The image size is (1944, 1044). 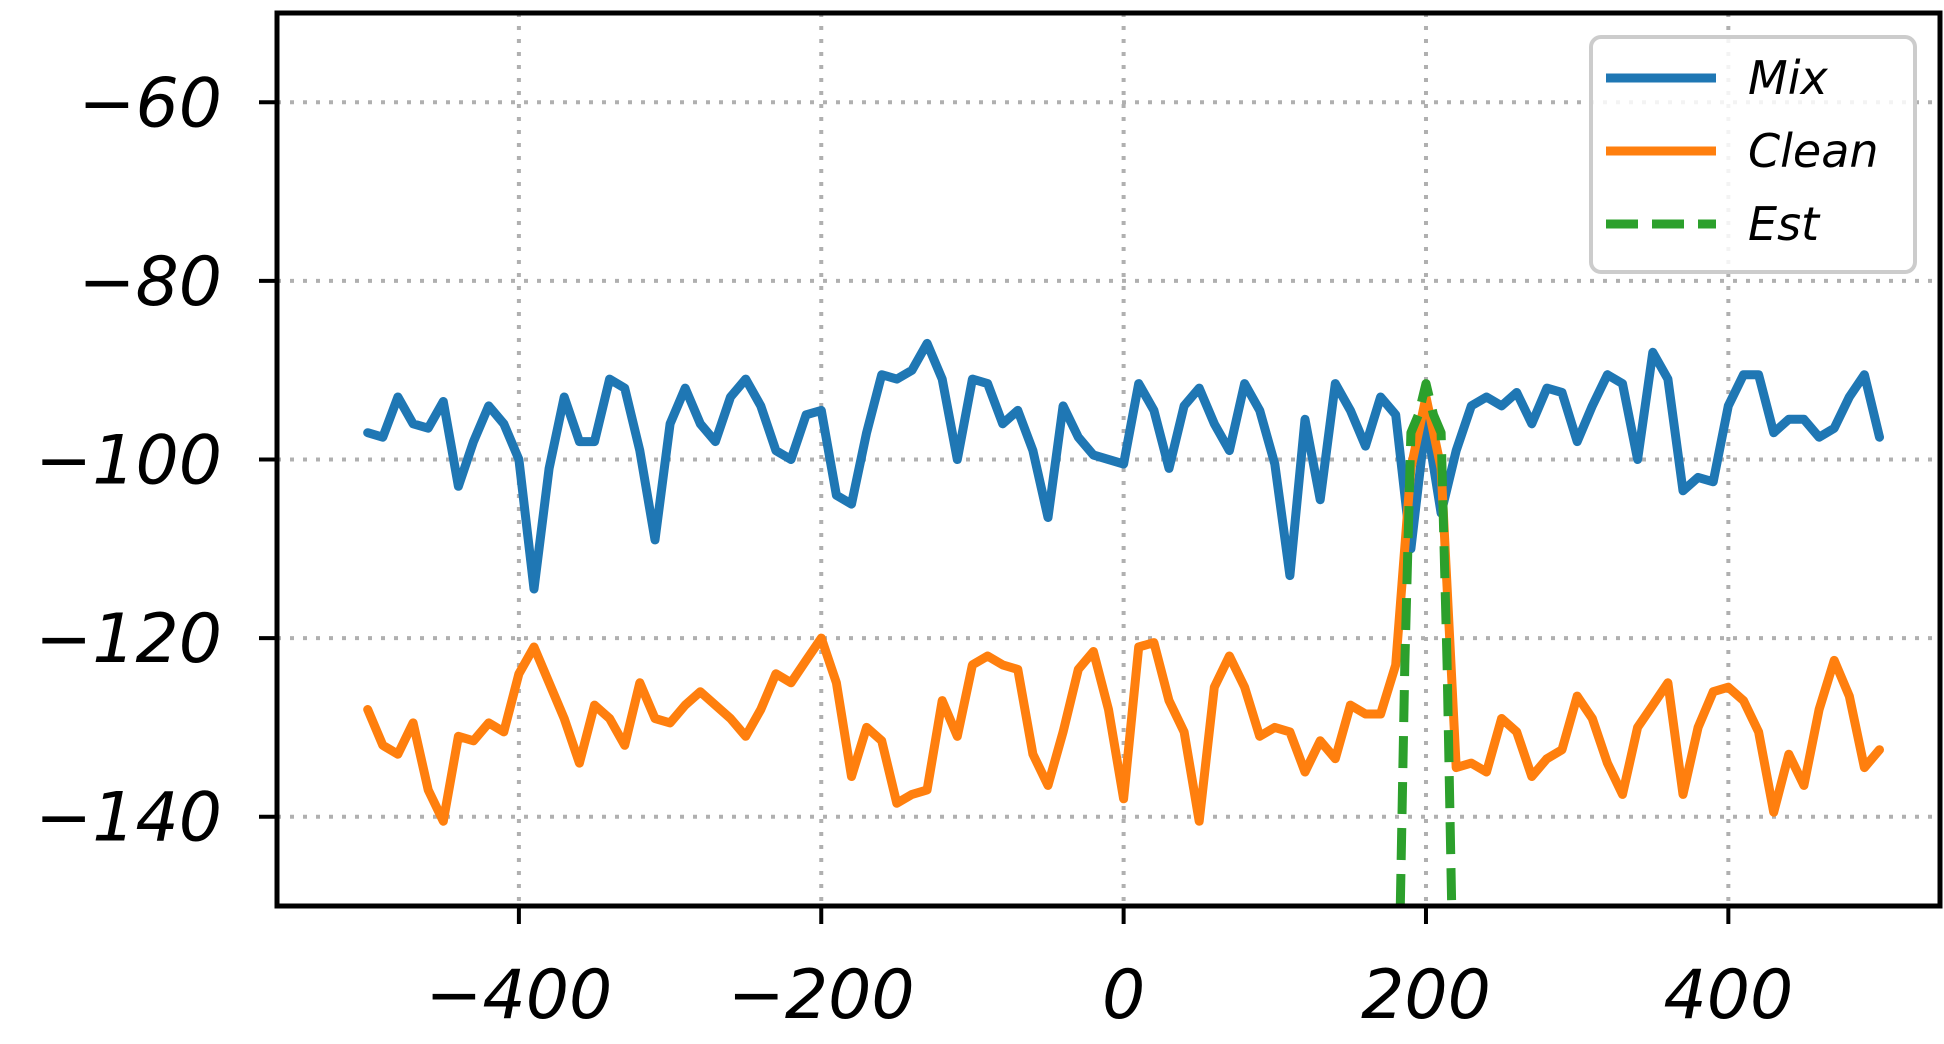 What do you see at coordinates (1788, 78) in the screenshot?
I see `legend-label-mix: Mix` at bounding box center [1788, 78].